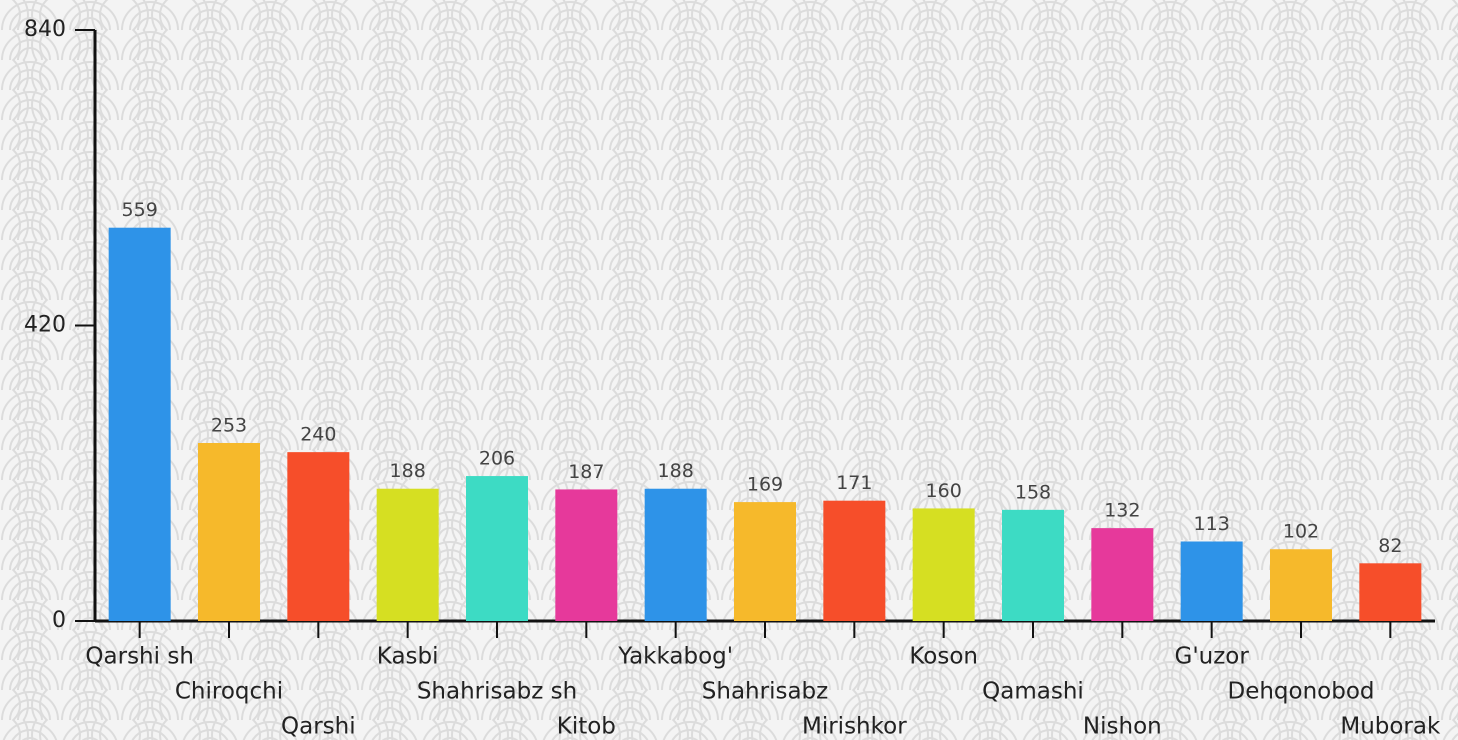 The image size is (1458, 740). Describe the element at coordinates (1300, 692) in the screenshot. I see `x-tick-label: Dehqonobod` at that location.